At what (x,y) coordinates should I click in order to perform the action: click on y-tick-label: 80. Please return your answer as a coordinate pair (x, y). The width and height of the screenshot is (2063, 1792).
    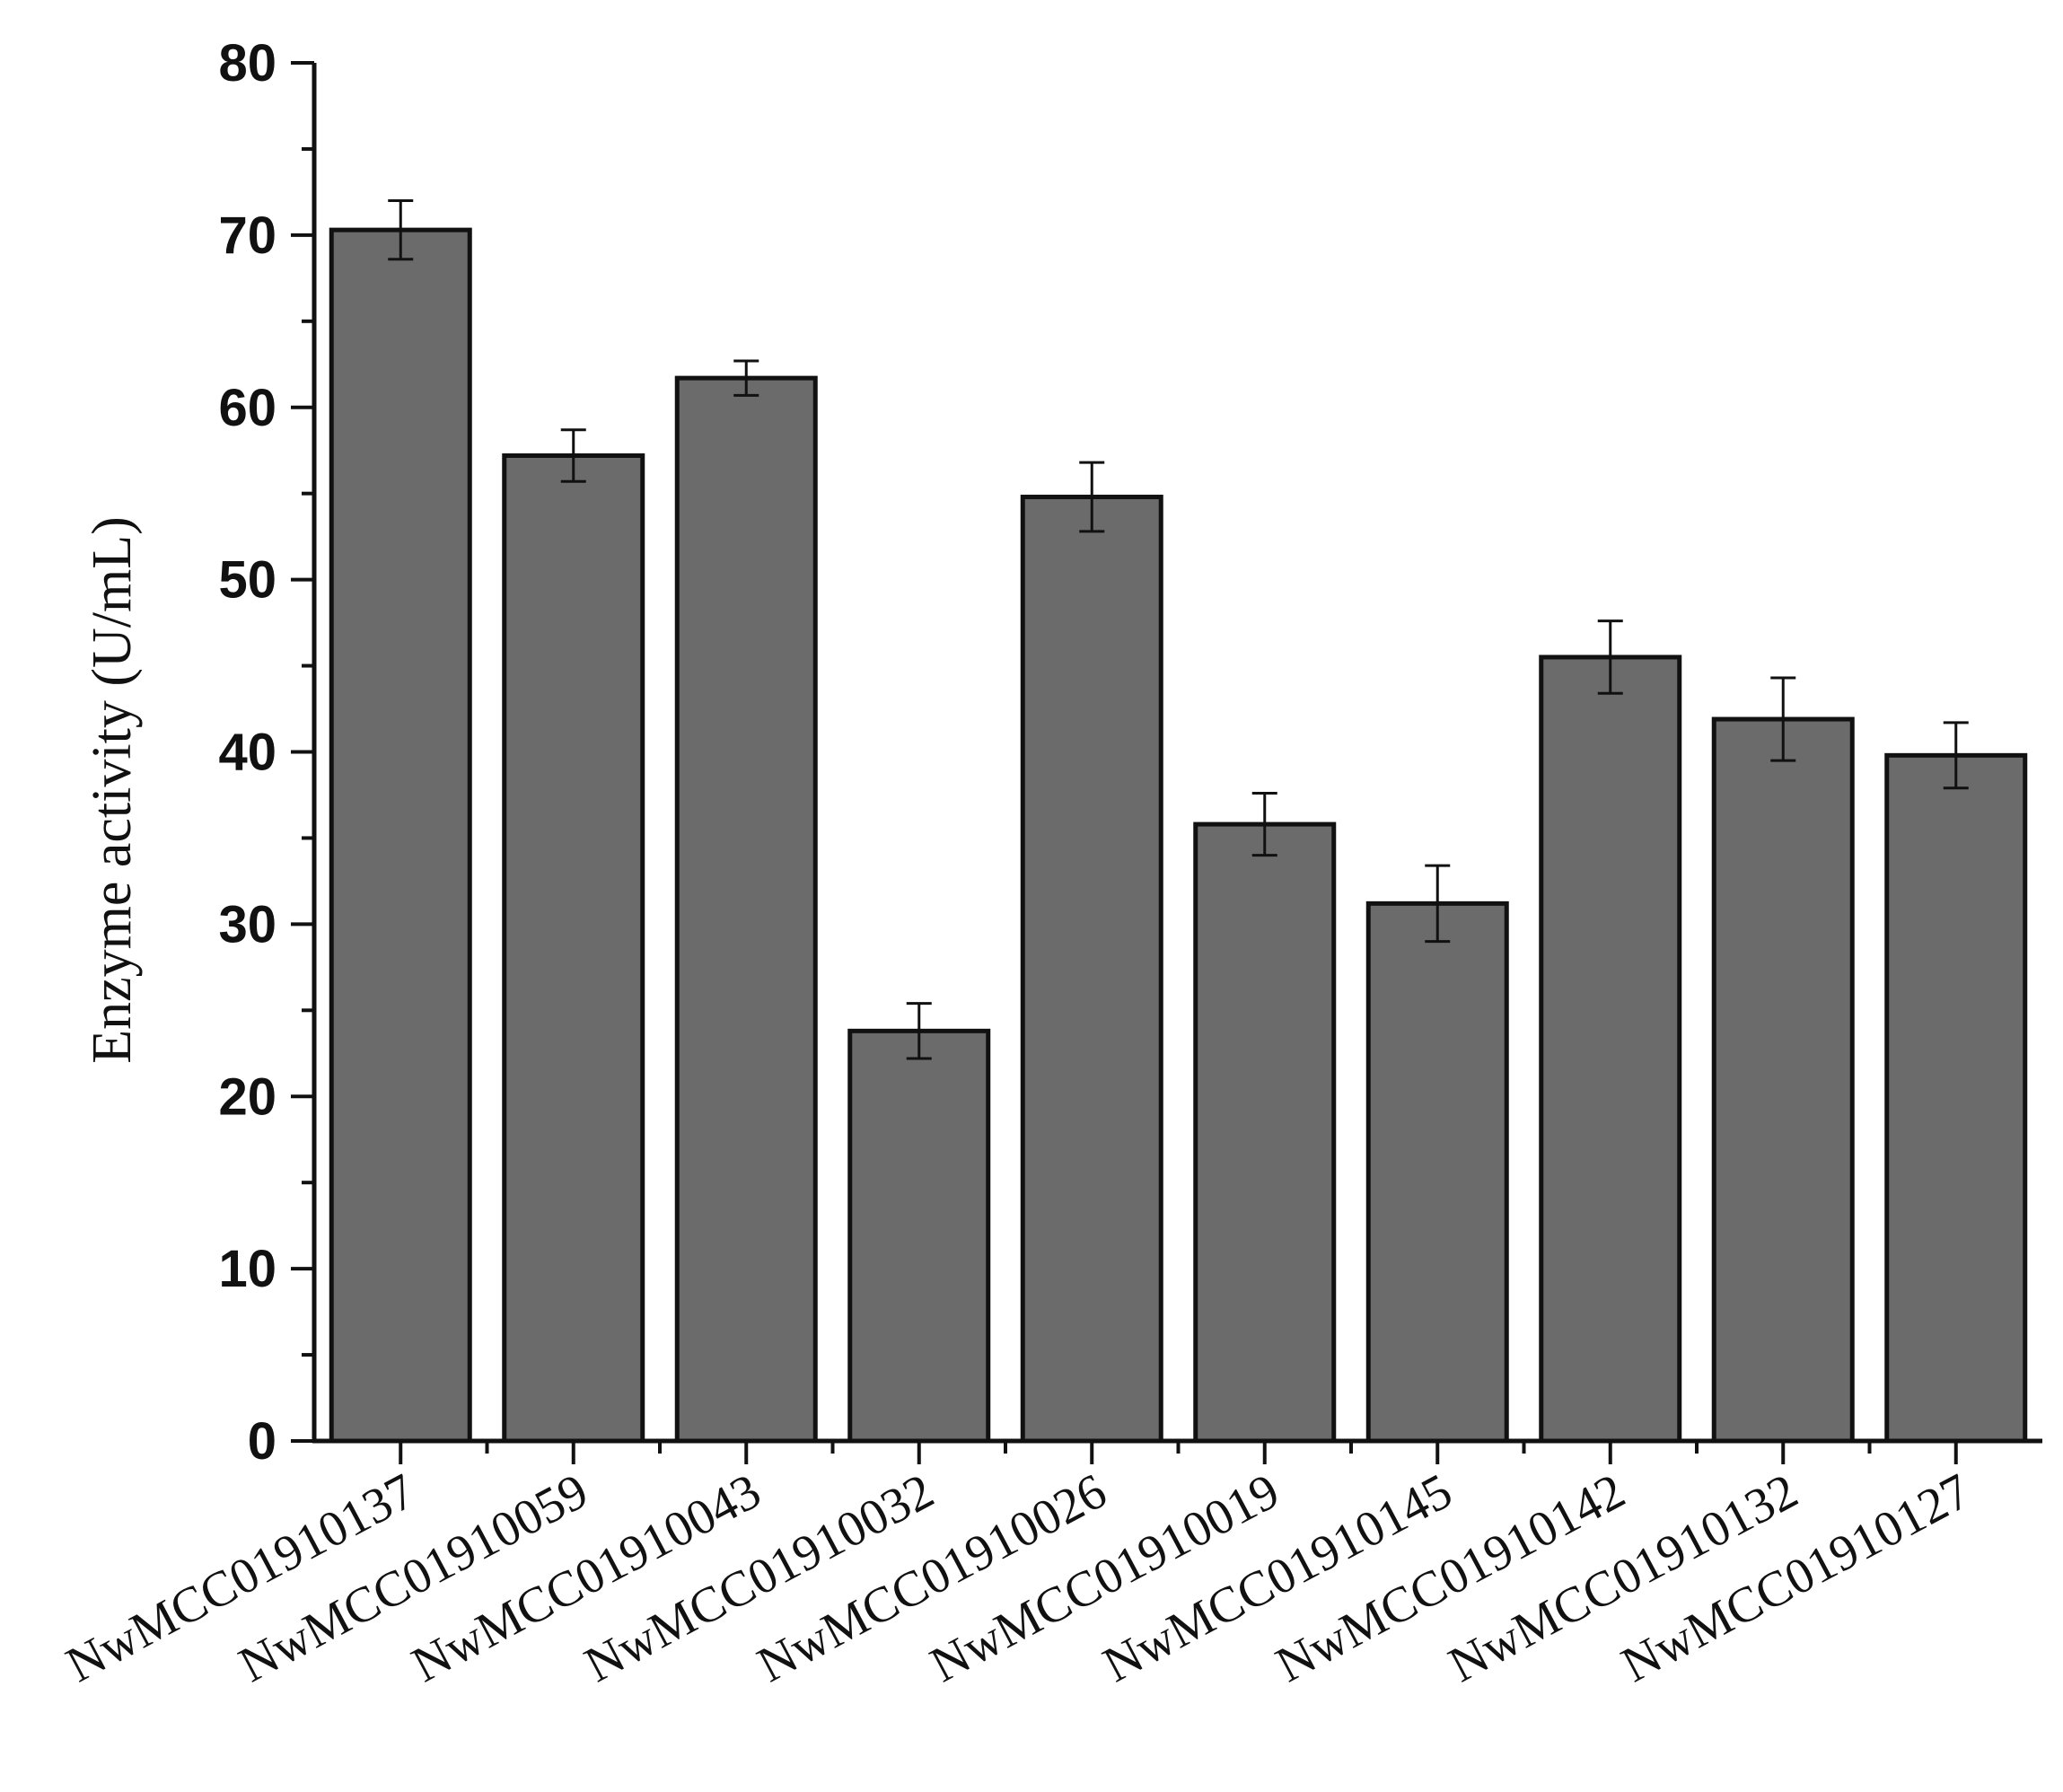
    Looking at the image, I should click on (247, 63).